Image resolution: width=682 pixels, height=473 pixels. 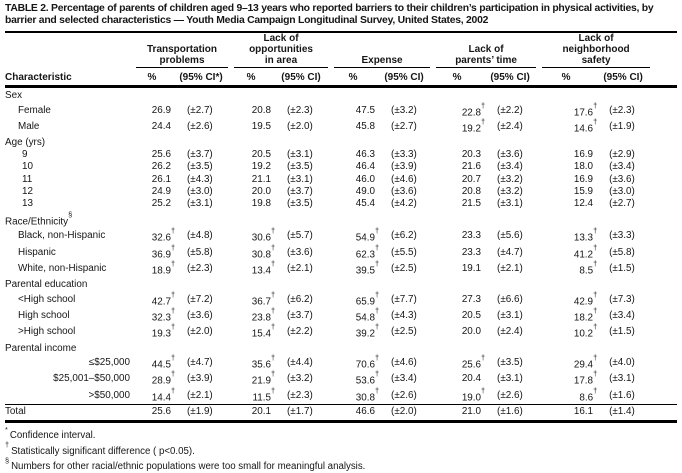 I want to click on ci-cell: (±1.9), so click(x=201, y=413).